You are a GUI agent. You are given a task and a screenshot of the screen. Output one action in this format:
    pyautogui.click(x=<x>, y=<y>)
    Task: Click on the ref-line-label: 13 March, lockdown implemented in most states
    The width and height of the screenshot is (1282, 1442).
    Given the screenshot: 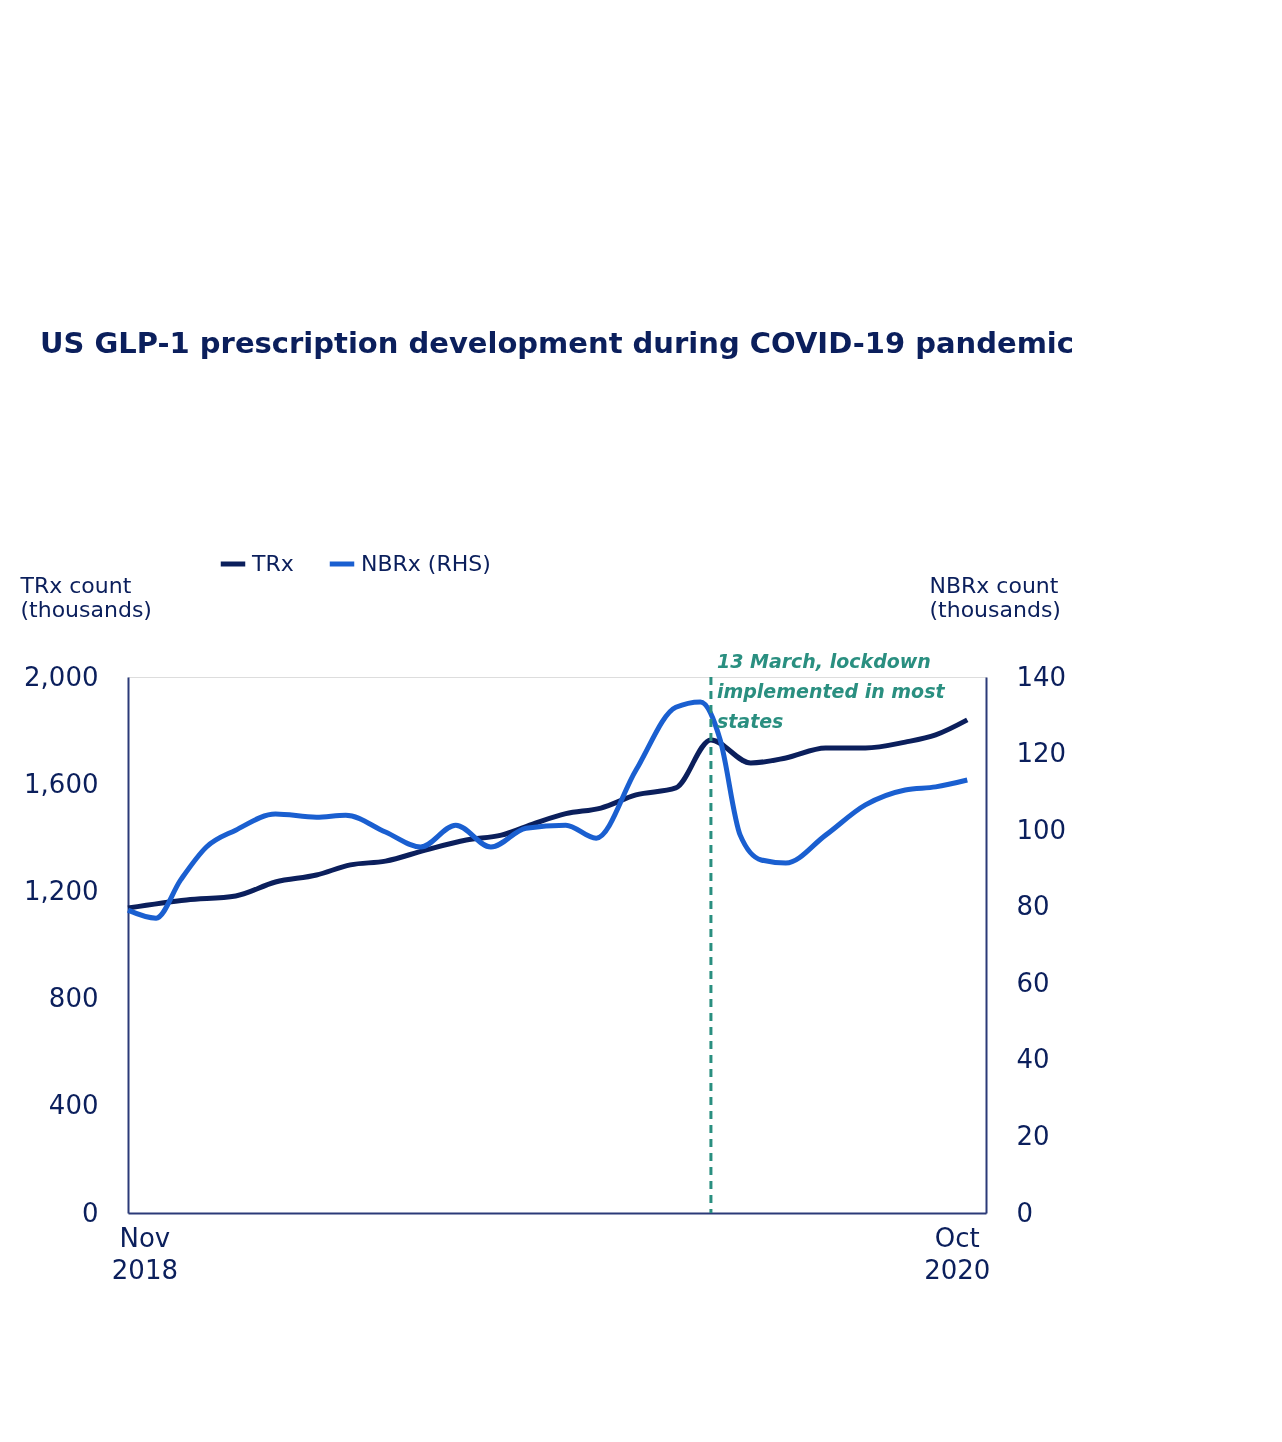 What is the action you would take?
    pyautogui.click(x=831, y=691)
    